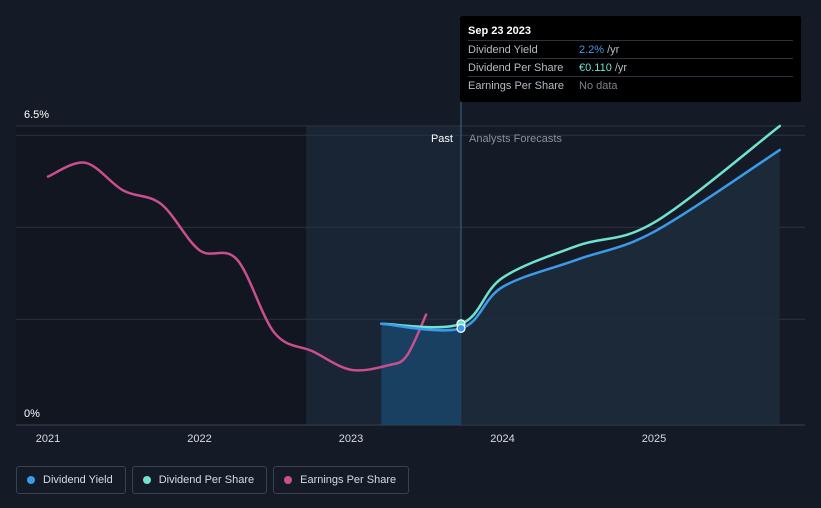  I want to click on legend-item-earnings-per-share: Earnings Per Share, so click(341, 480).